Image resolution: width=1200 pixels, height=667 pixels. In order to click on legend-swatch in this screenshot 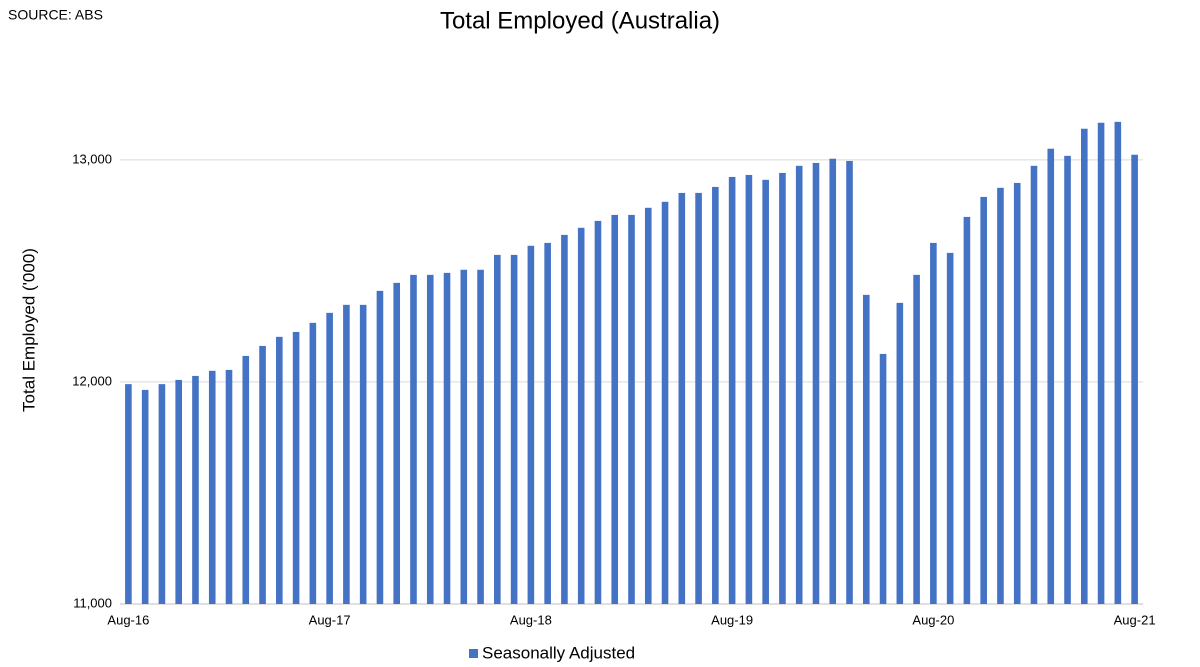, I will do `click(473, 653)`.